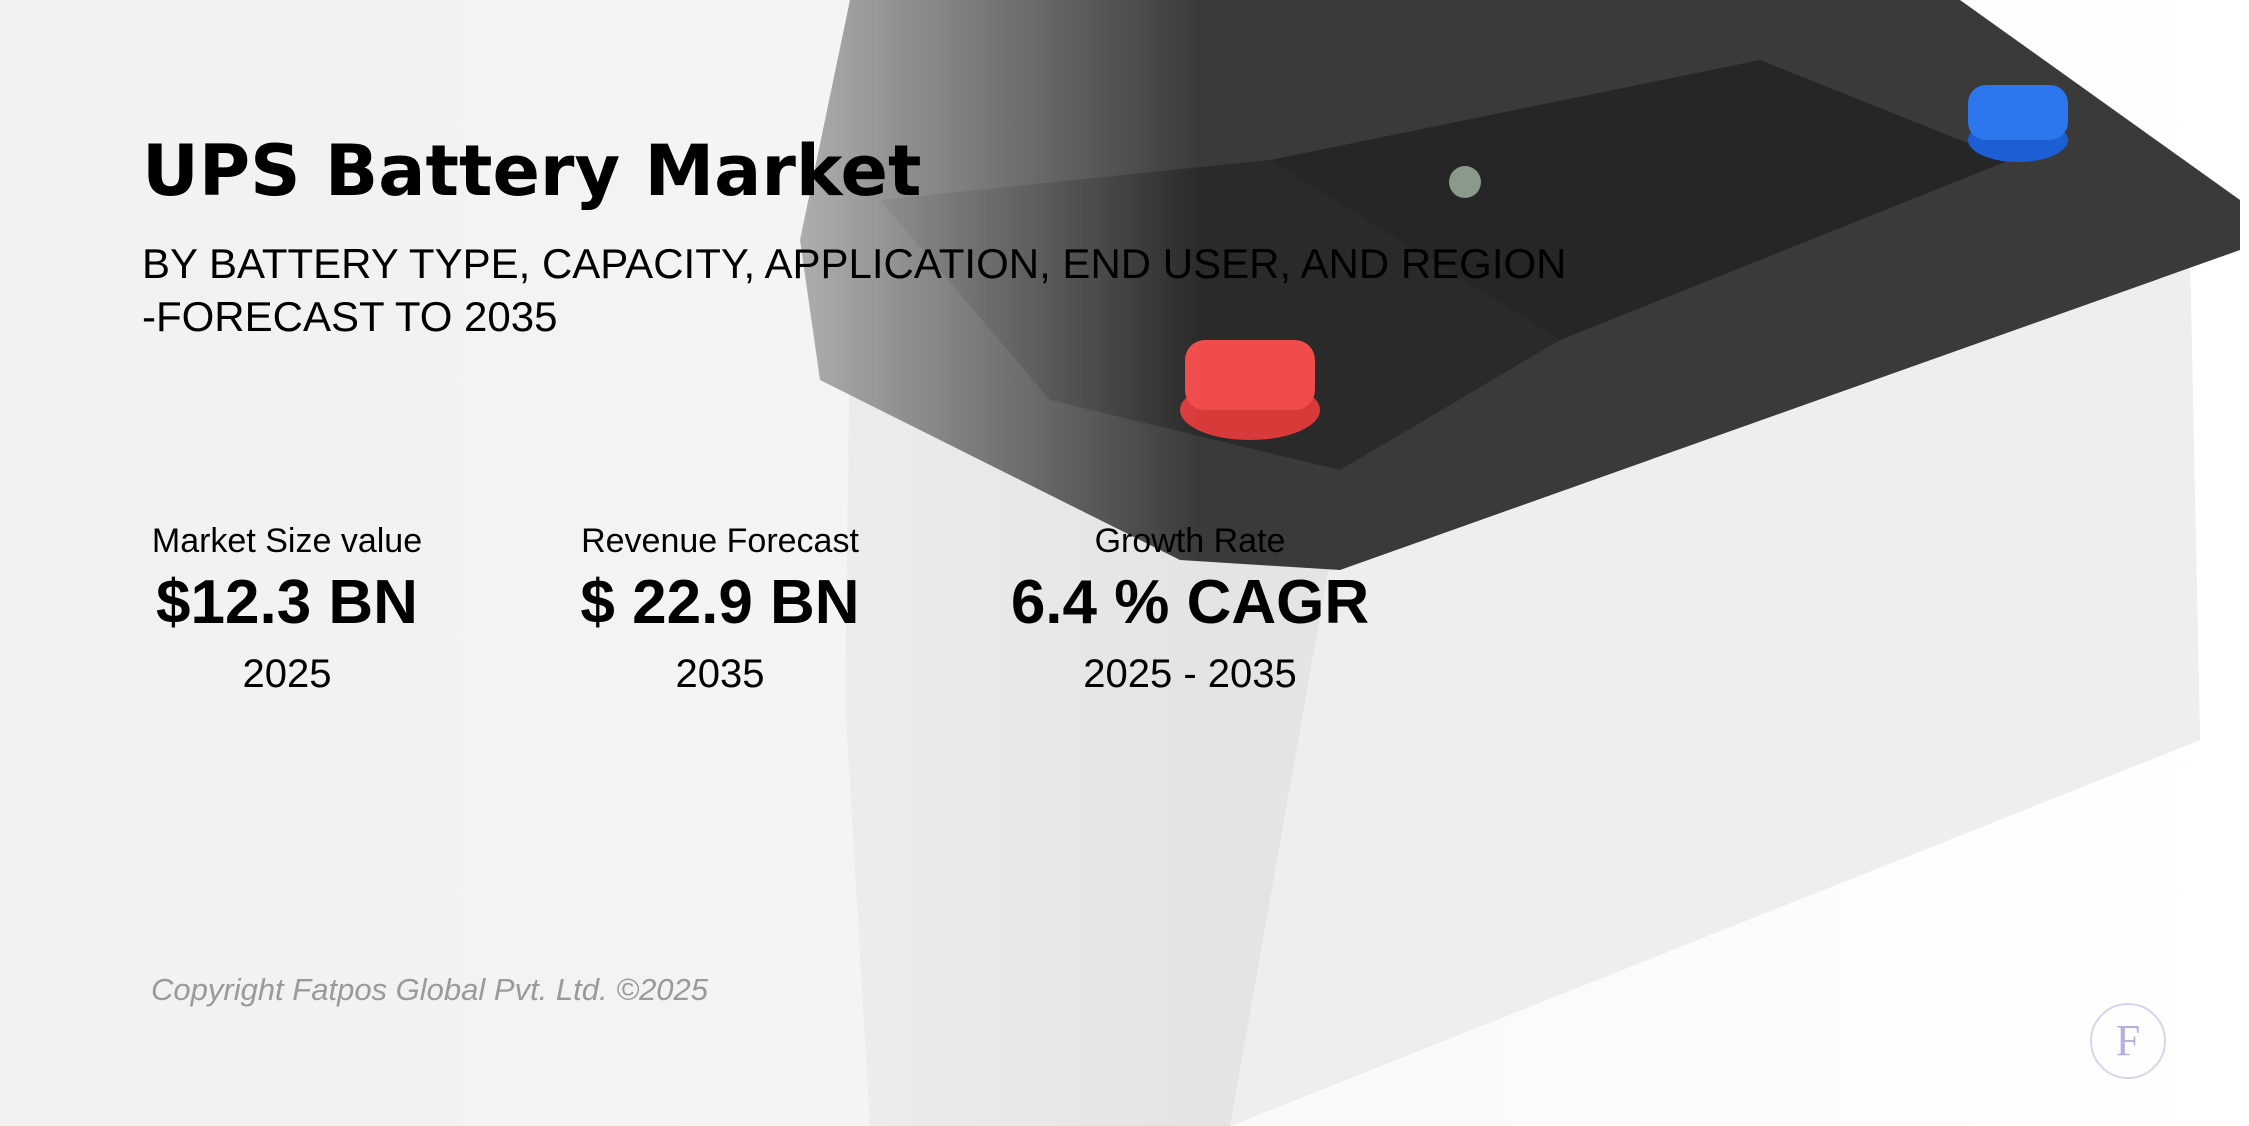 The image size is (2249, 1126). Describe the element at coordinates (720, 674) in the screenshot. I see `metric-period: 2035` at that location.